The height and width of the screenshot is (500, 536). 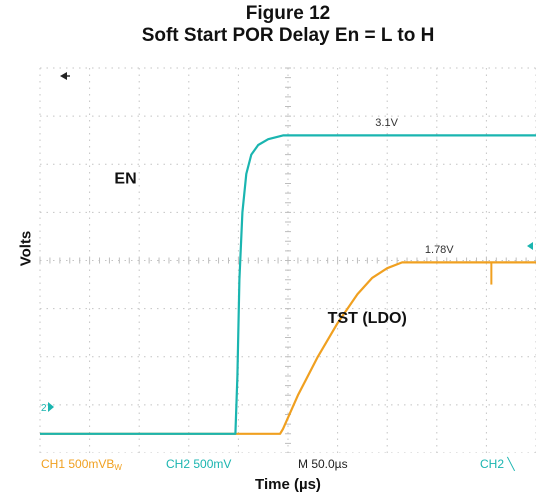 I want to click on trigger-level-arrow-icon, so click(x=530, y=246).